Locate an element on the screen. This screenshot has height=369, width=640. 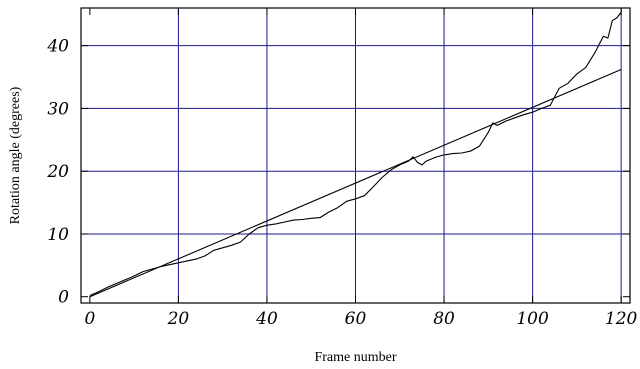
x-tick-label: 0 is located at coordinates (89, 319).